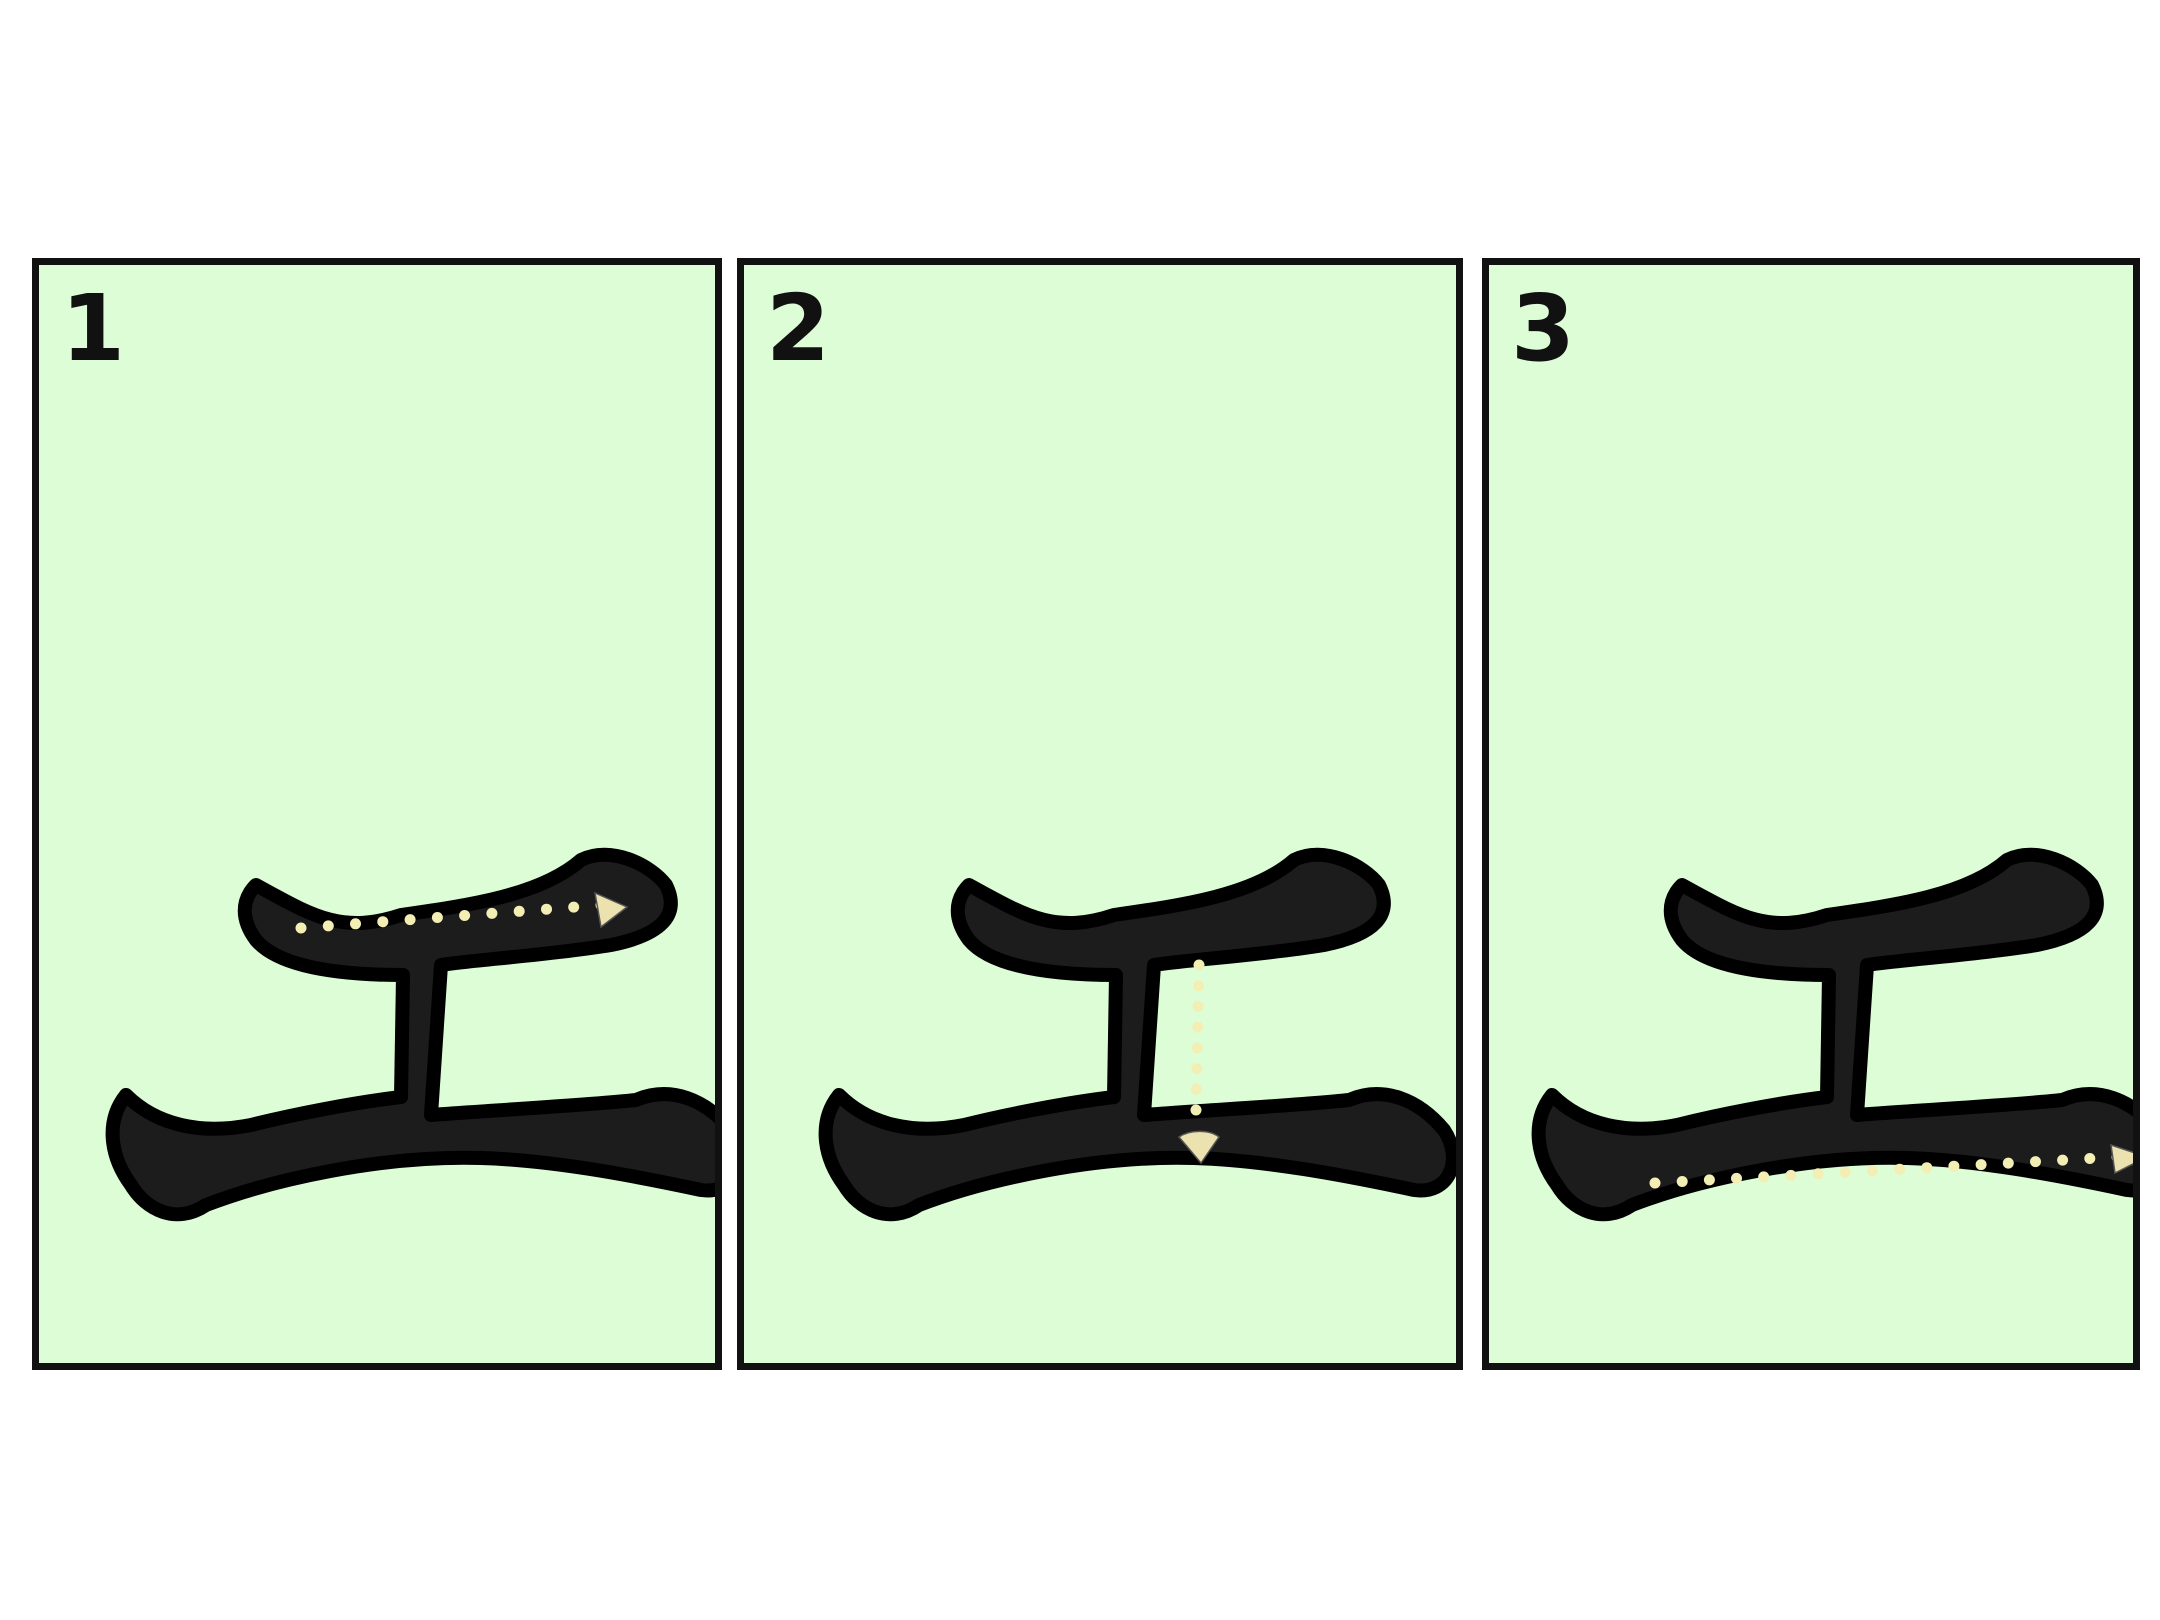 Image resolution: width=2160 pixels, height=1620 pixels. Describe the element at coordinates (798, 328) in the screenshot. I see `card-number: 2` at that location.